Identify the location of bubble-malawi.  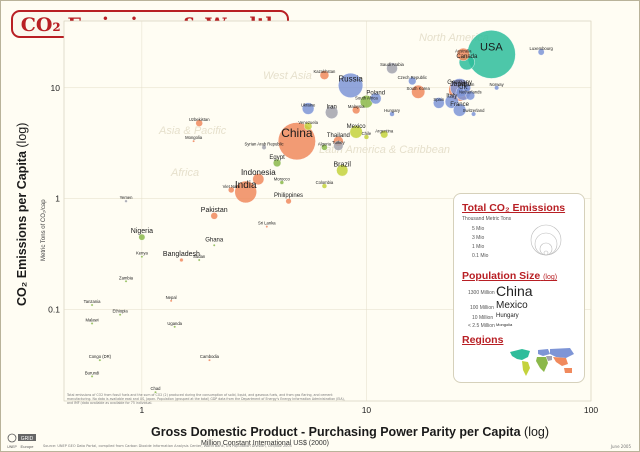
(92, 323).